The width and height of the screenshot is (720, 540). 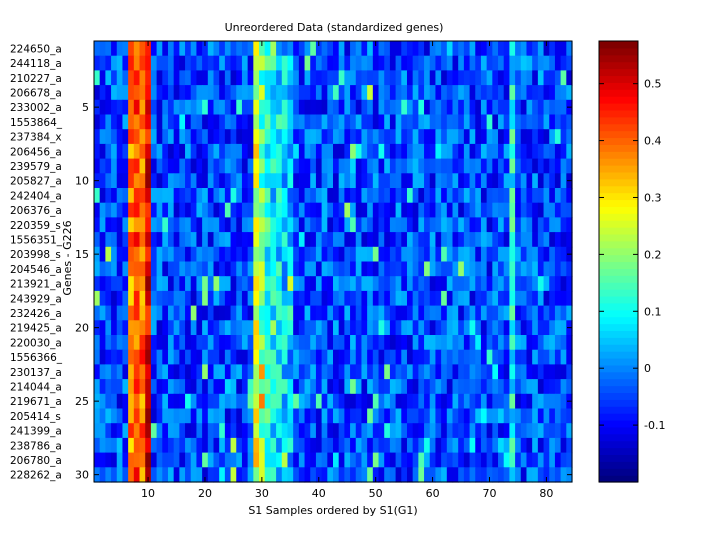 I want to click on x-tick-label: 30, so click(x=262, y=493).